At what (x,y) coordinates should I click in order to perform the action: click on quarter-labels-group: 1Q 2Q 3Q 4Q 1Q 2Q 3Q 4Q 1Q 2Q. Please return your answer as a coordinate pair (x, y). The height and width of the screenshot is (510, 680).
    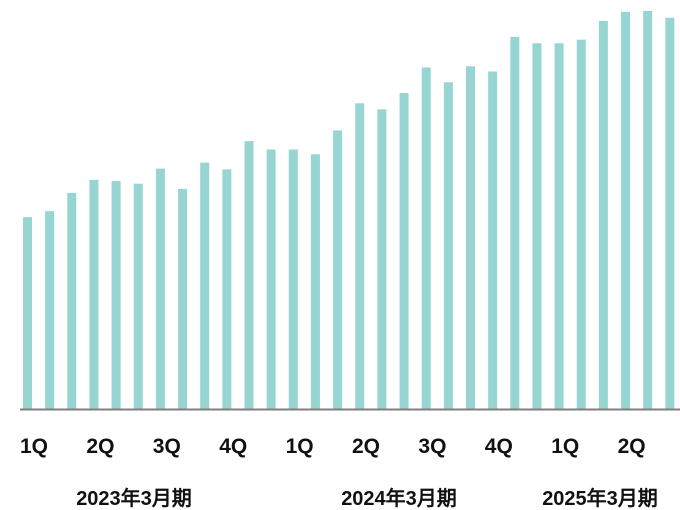
    Looking at the image, I should click on (333, 446).